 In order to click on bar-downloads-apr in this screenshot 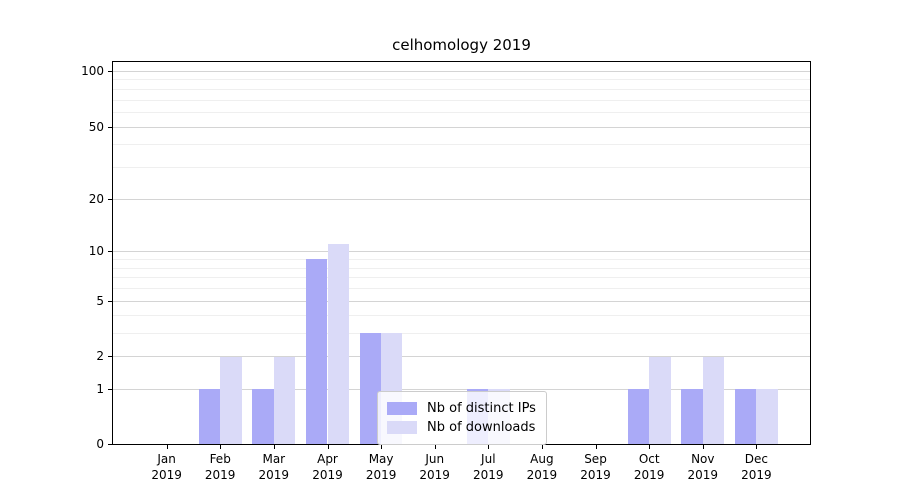, I will do `click(338, 344)`.